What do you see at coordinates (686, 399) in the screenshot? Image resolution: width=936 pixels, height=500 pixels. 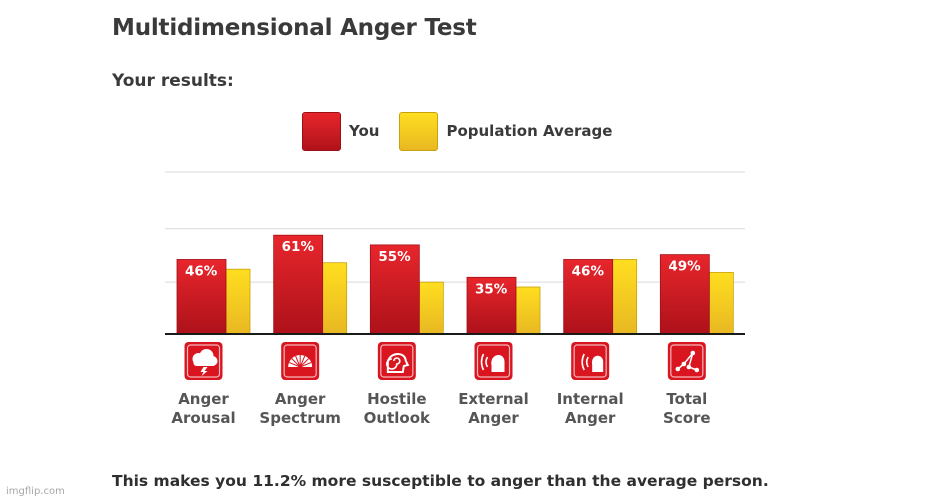 I see `category-label-total-score-line1: Total` at bounding box center [686, 399].